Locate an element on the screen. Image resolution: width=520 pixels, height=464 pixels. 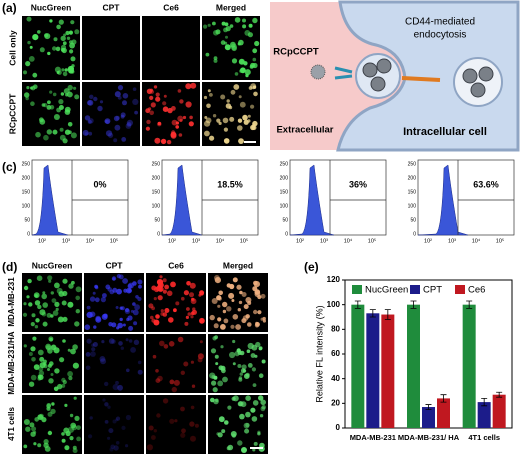
flow-y-tick: 50 is located at coordinates (157, 220).